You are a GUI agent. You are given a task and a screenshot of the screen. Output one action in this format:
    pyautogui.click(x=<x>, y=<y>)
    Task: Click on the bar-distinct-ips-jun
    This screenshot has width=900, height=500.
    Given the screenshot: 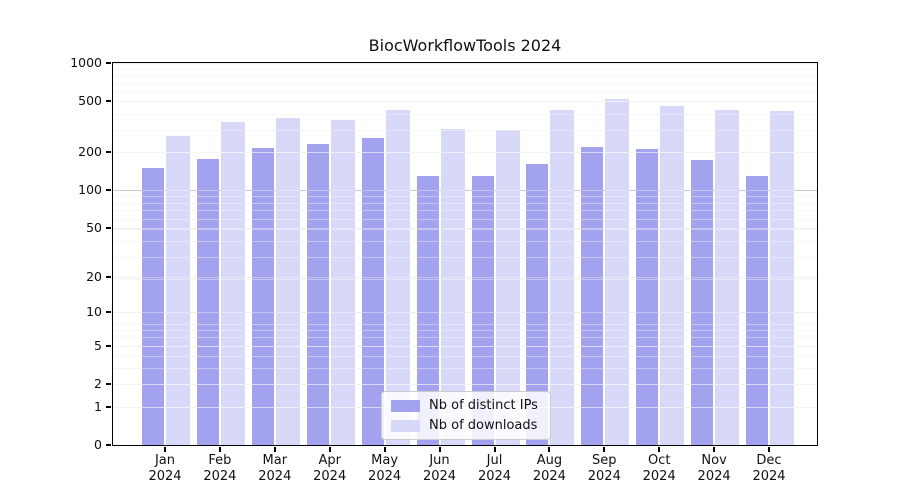 What is the action you would take?
    pyautogui.click(x=427, y=310)
    